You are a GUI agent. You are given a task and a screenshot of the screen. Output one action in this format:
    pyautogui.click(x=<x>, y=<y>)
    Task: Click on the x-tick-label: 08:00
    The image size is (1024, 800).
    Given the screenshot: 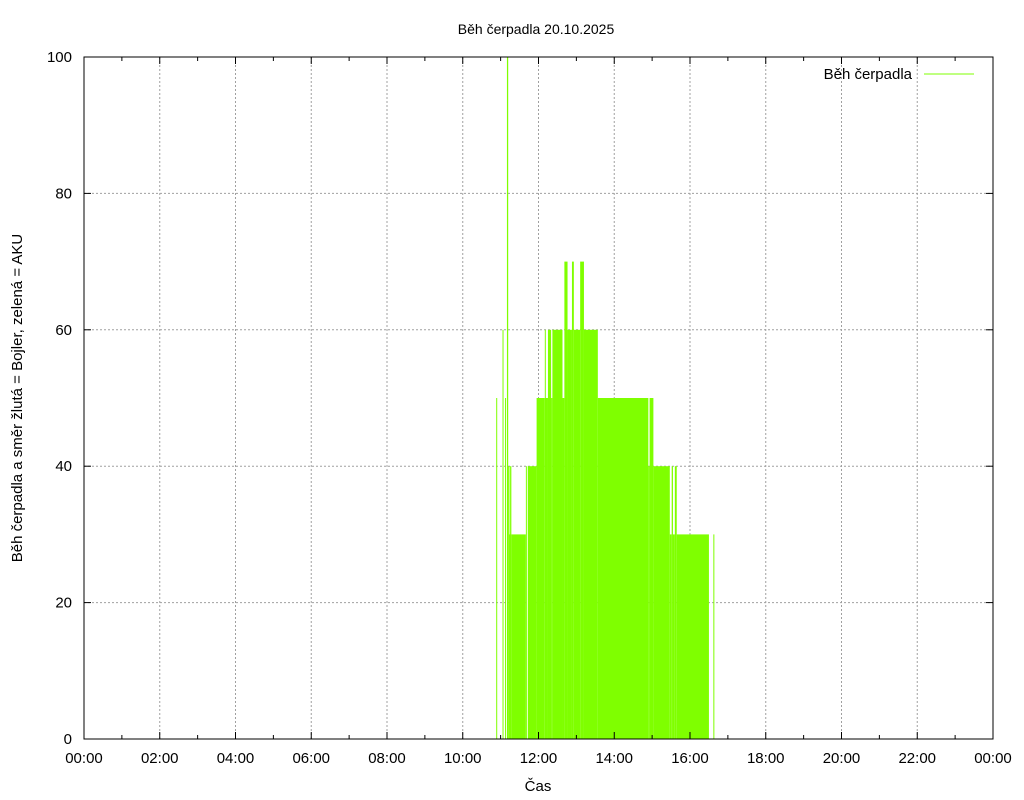 What is the action you would take?
    pyautogui.click(x=387, y=758)
    